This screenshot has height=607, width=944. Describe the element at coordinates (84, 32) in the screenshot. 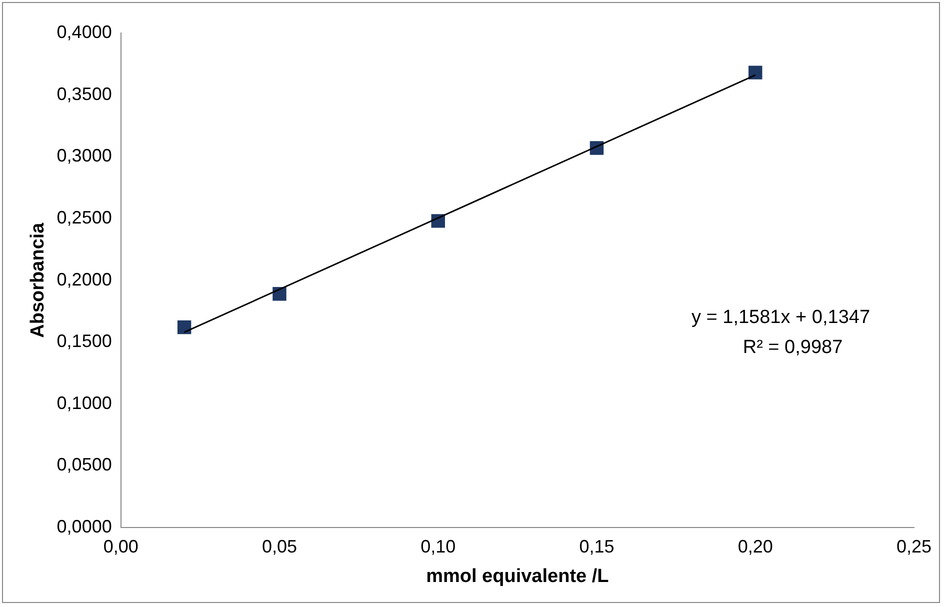

I see `y-tick-label: 0,4000` at that location.